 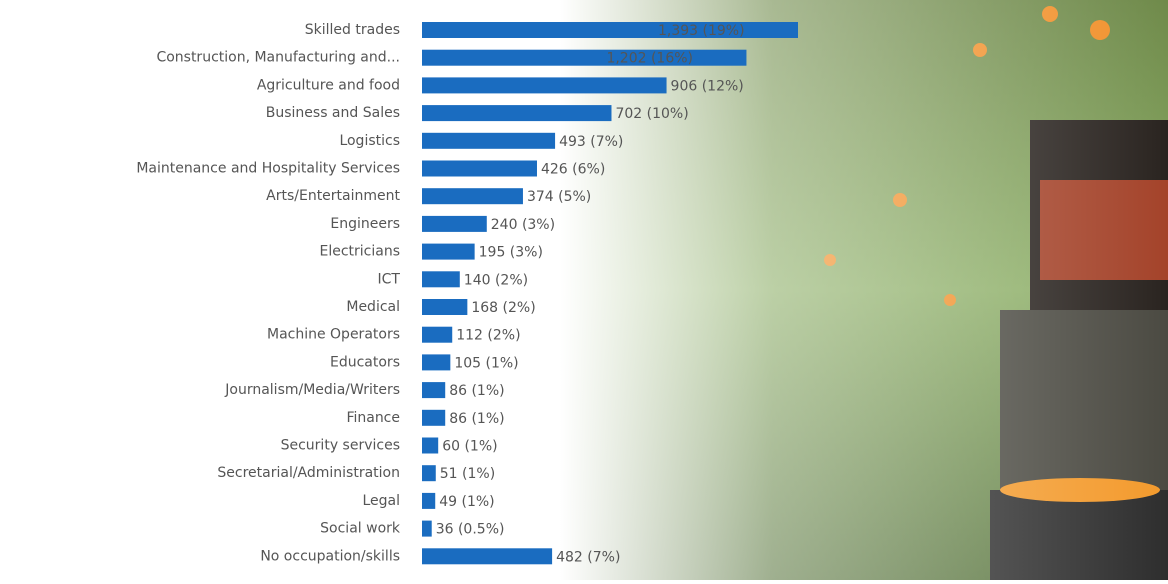 What do you see at coordinates (389, 279) in the screenshot?
I see `category-label: ICT` at bounding box center [389, 279].